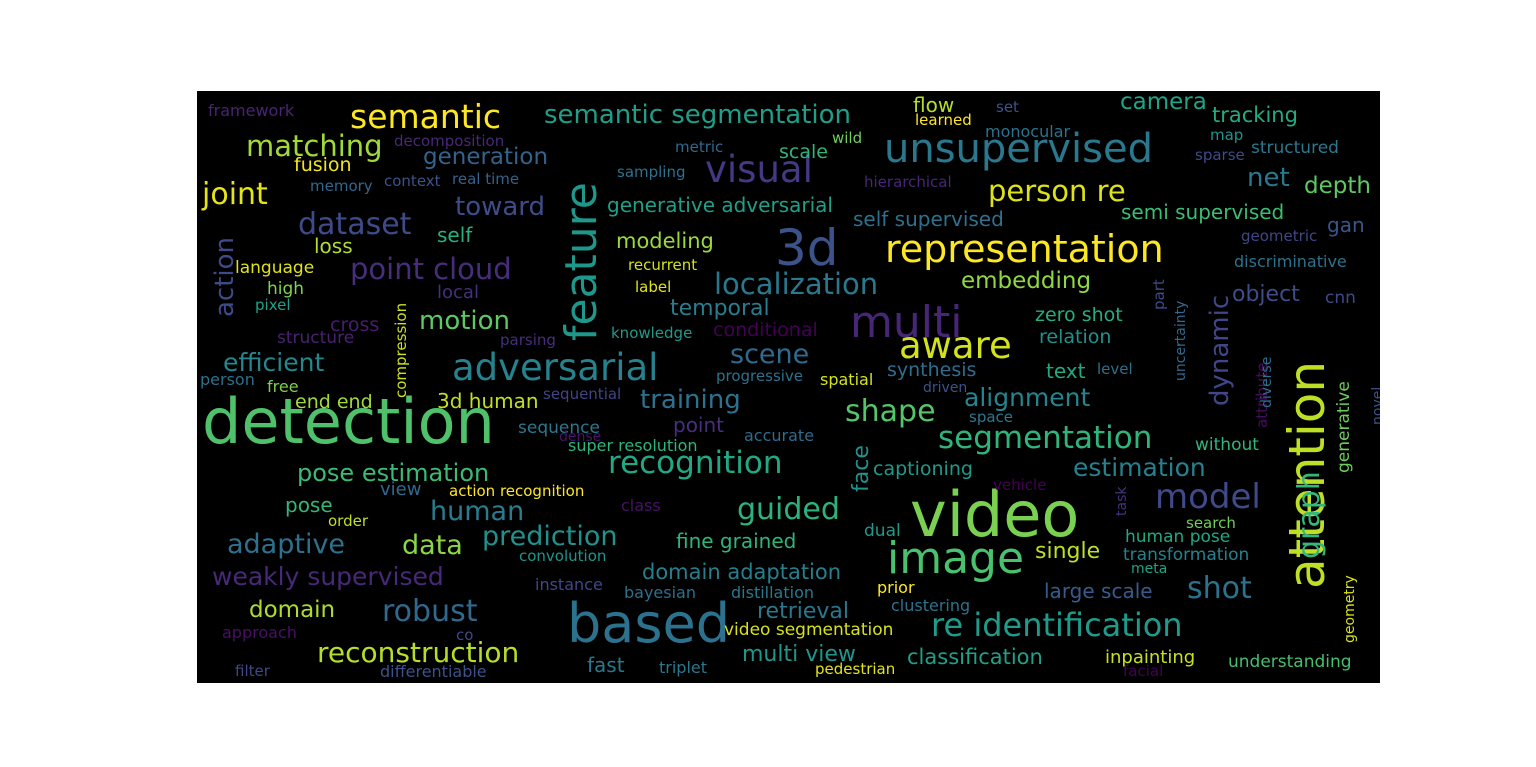  What do you see at coordinates (528, 340) in the screenshot?
I see `cloud-word: parsing` at bounding box center [528, 340].